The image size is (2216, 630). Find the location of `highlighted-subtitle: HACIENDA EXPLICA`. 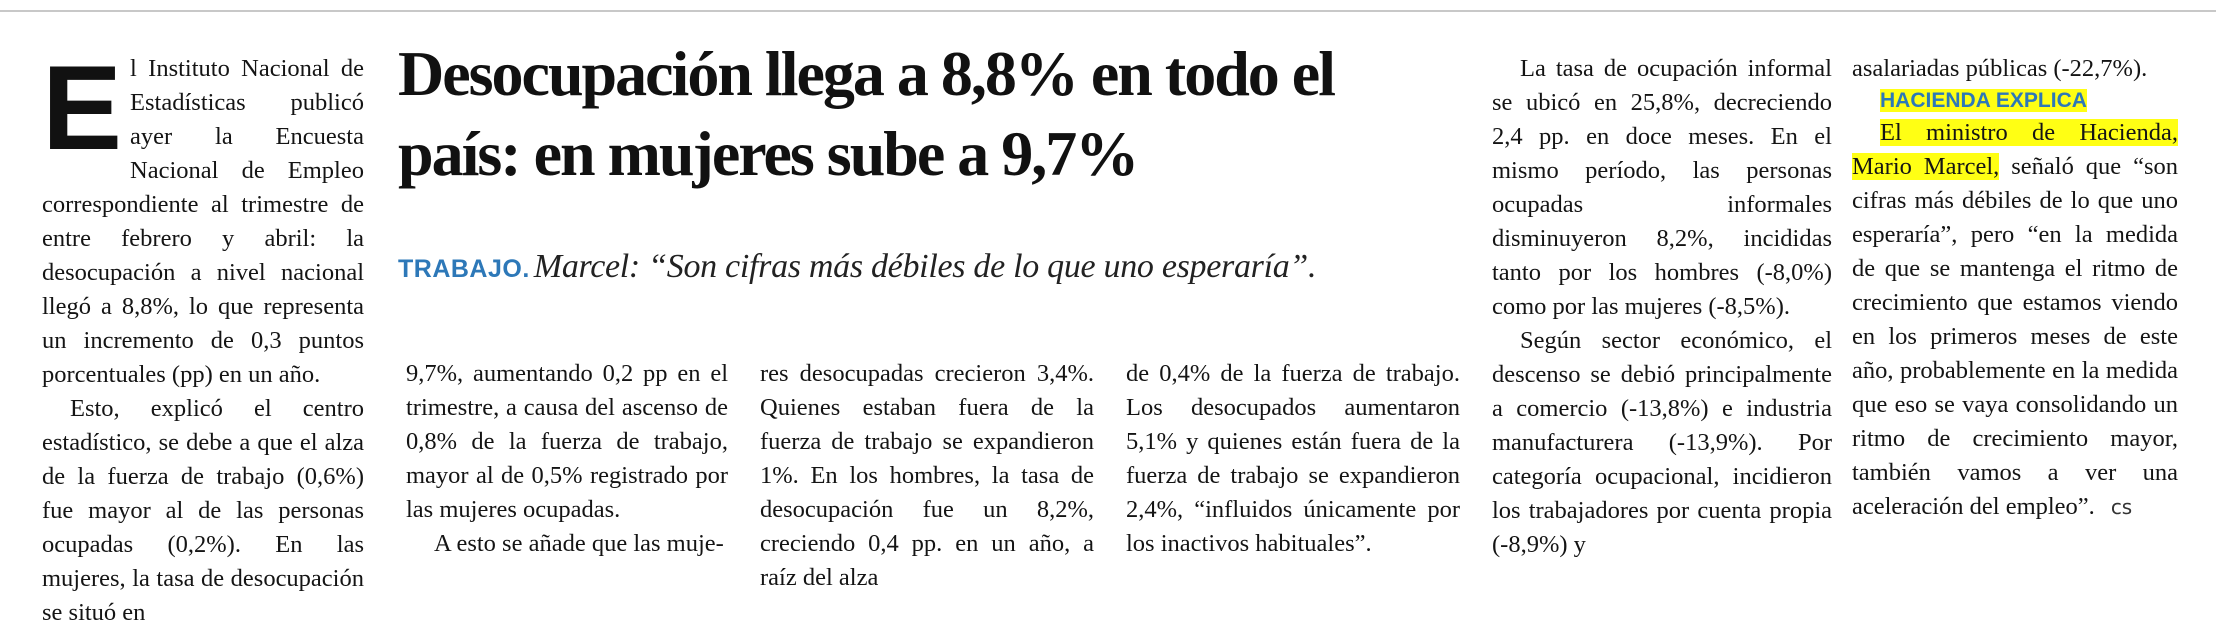

highlighted-subtitle: HACIENDA EXPLICA is located at coordinates (1983, 100).